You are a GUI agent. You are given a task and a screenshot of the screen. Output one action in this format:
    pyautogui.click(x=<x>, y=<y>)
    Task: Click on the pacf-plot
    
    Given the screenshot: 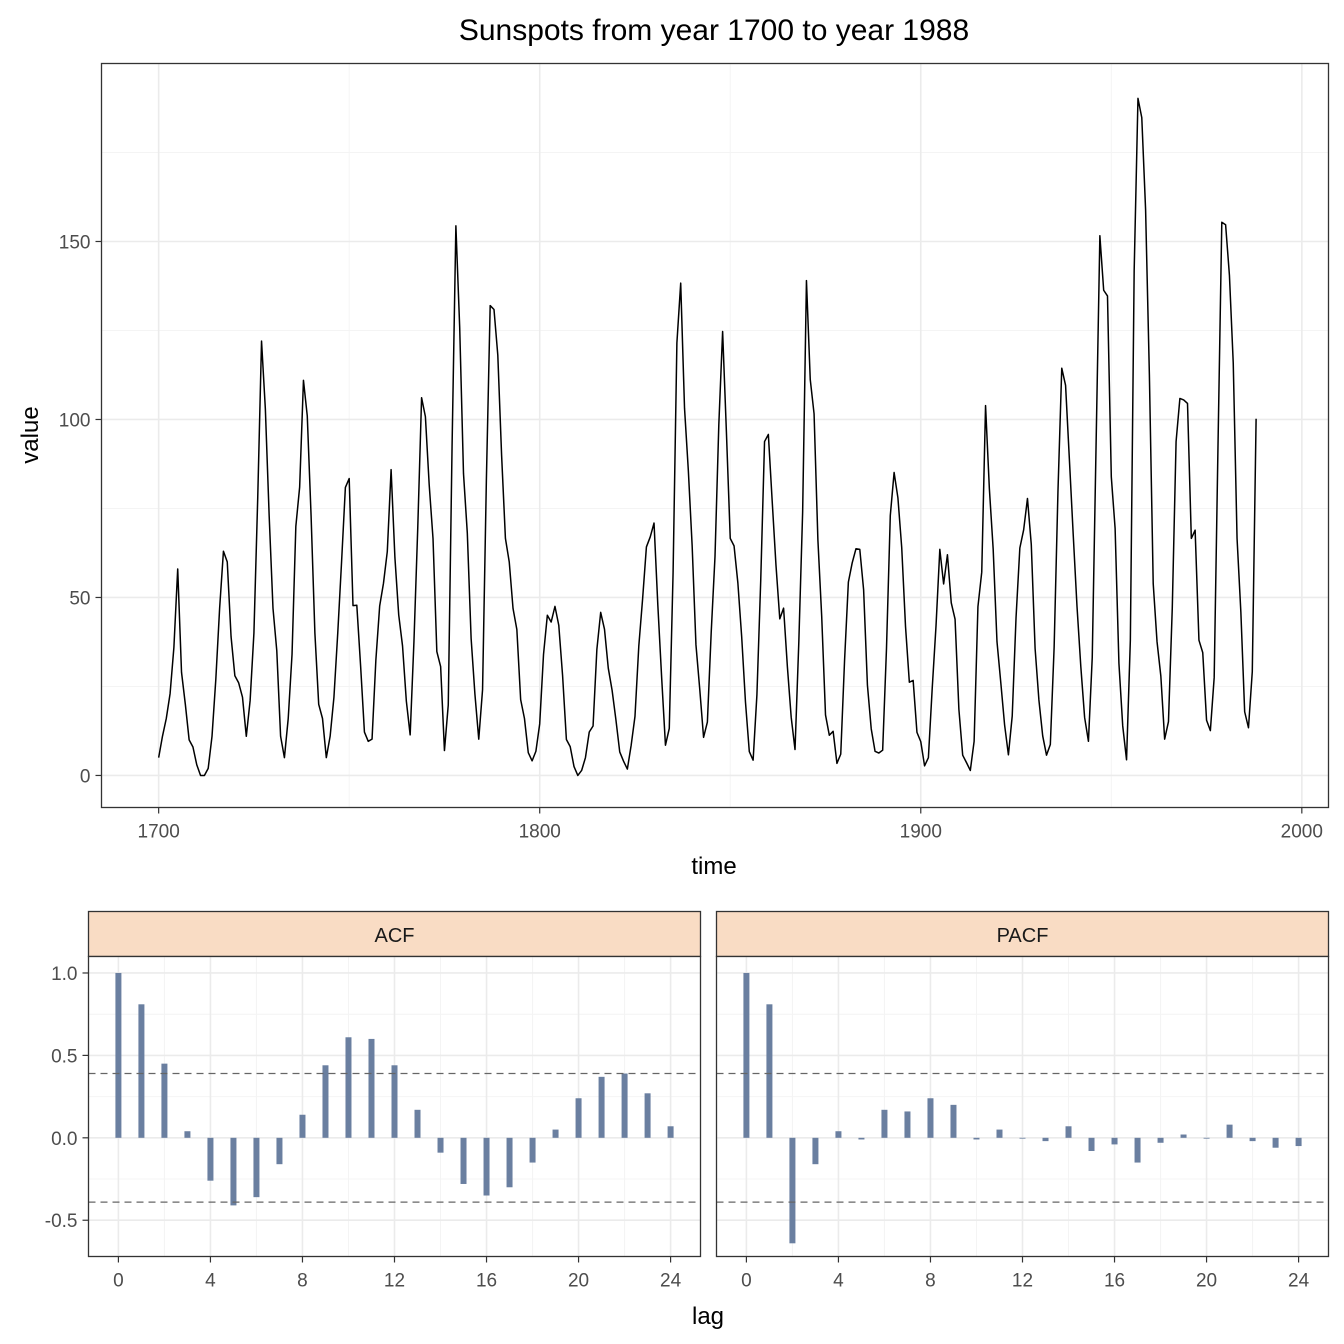 What is the action you would take?
    pyautogui.click(x=1022, y=1108)
    